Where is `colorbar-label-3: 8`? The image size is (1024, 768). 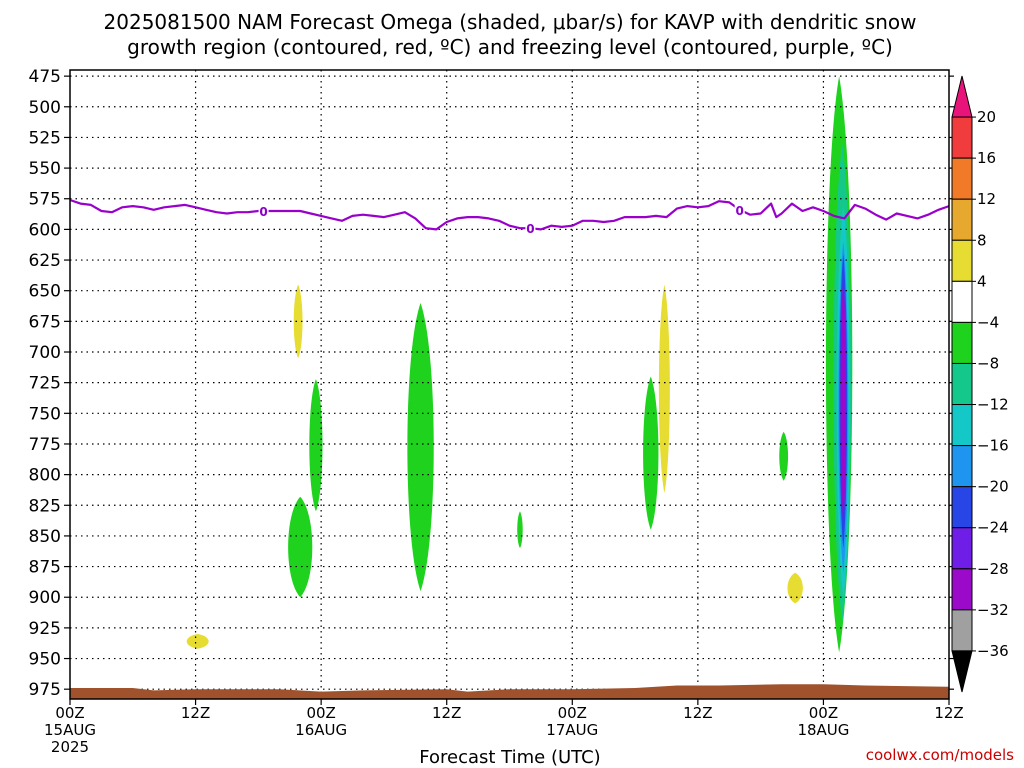
colorbar-label-3: 8 is located at coordinates (982, 240).